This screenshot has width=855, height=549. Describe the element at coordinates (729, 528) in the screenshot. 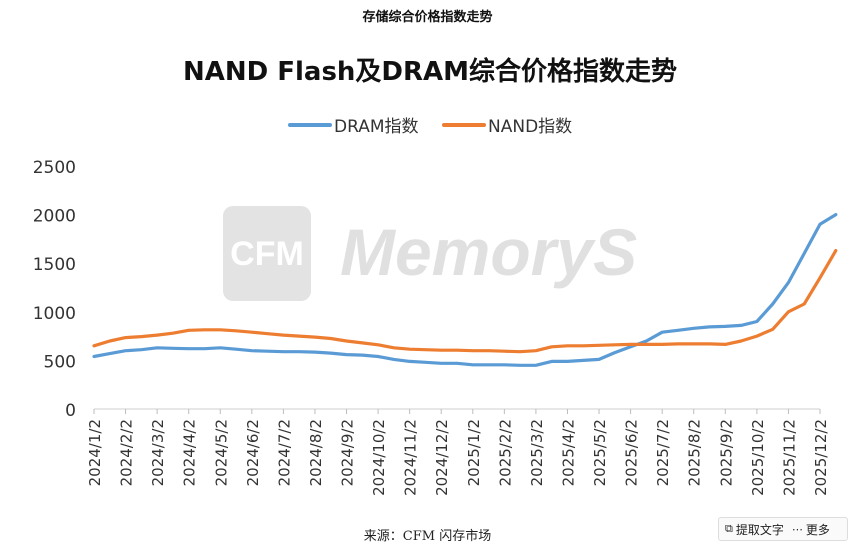

I see `text-extract-icon: ⧉` at that location.